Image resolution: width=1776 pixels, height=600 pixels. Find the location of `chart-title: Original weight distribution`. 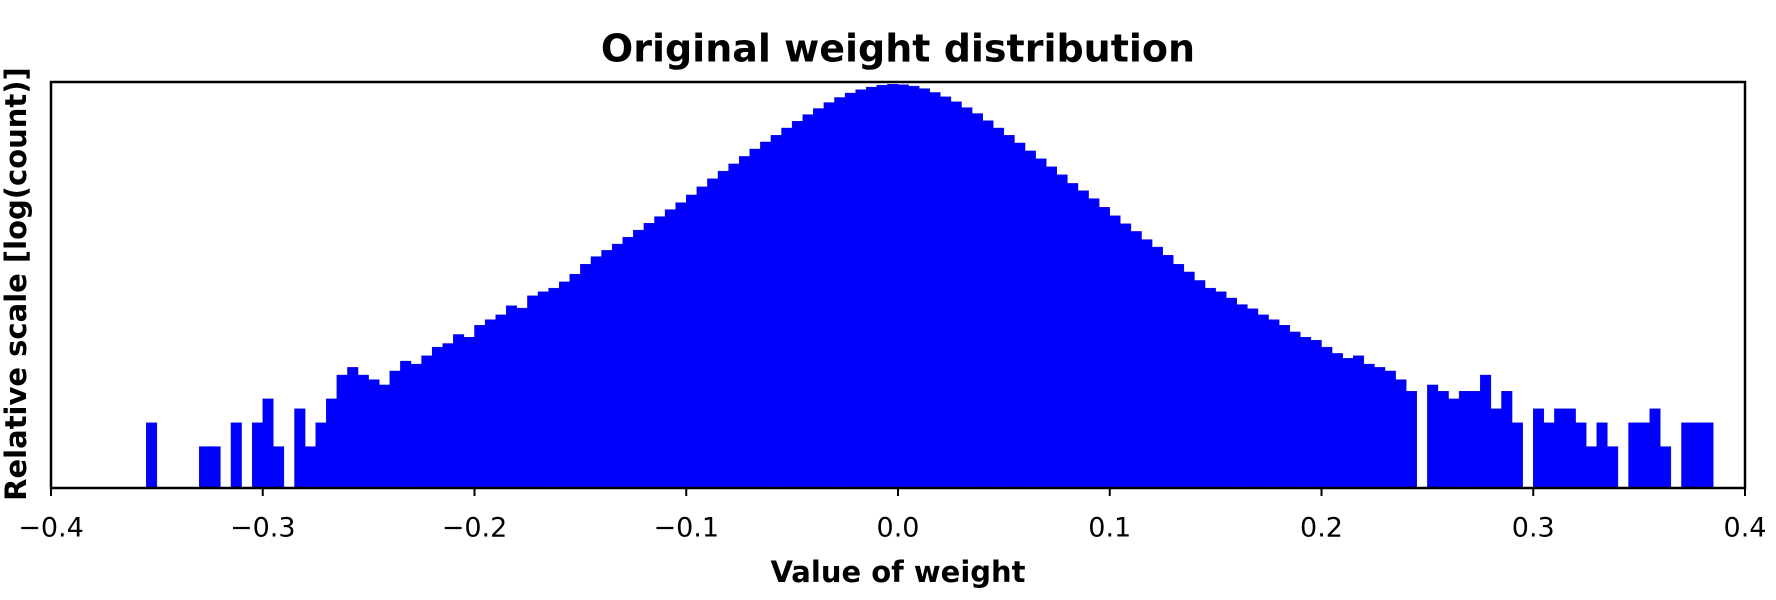

chart-title: Original weight distribution is located at coordinates (898, 49).